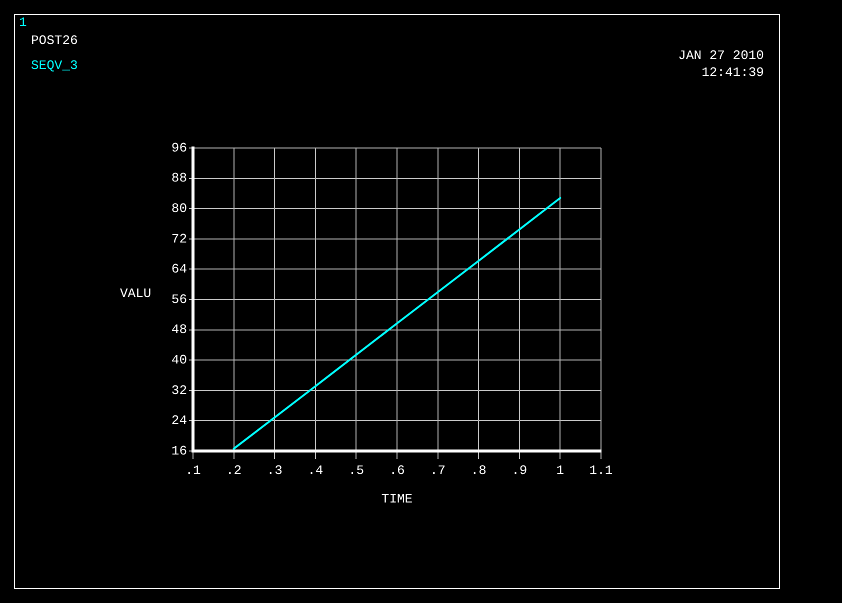 Image resolution: width=842 pixels, height=603 pixels. Describe the element at coordinates (356, 470) in the screenshot. I see `x-tick-label: .5` at that location.